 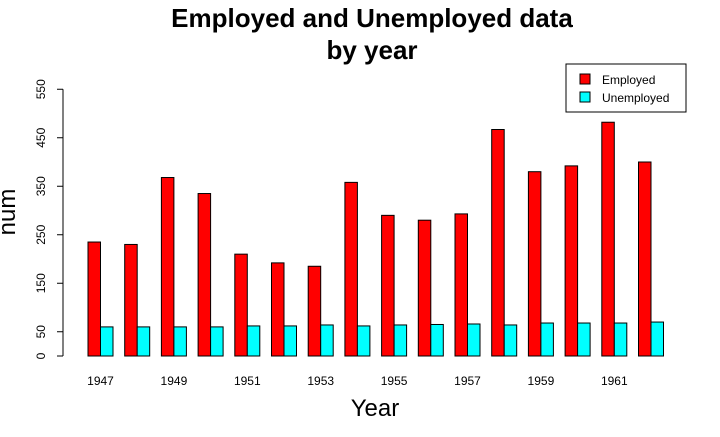 What do you see at coordinates (41, 137) in the screenshot?
I see `y-tick-label-450: 450` at bounding box center [41, 137].